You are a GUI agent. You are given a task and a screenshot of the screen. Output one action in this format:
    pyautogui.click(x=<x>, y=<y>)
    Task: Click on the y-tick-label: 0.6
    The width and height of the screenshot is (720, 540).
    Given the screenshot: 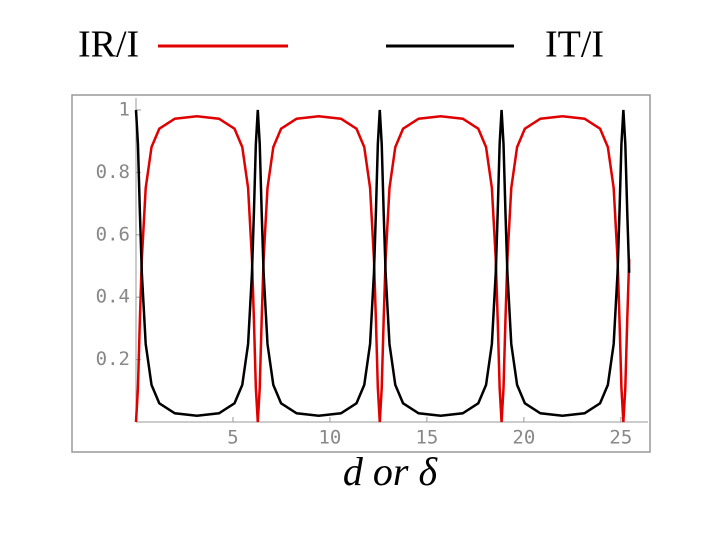 What is the action you would take?
    pyautogui.click(x=113, y=234)
    